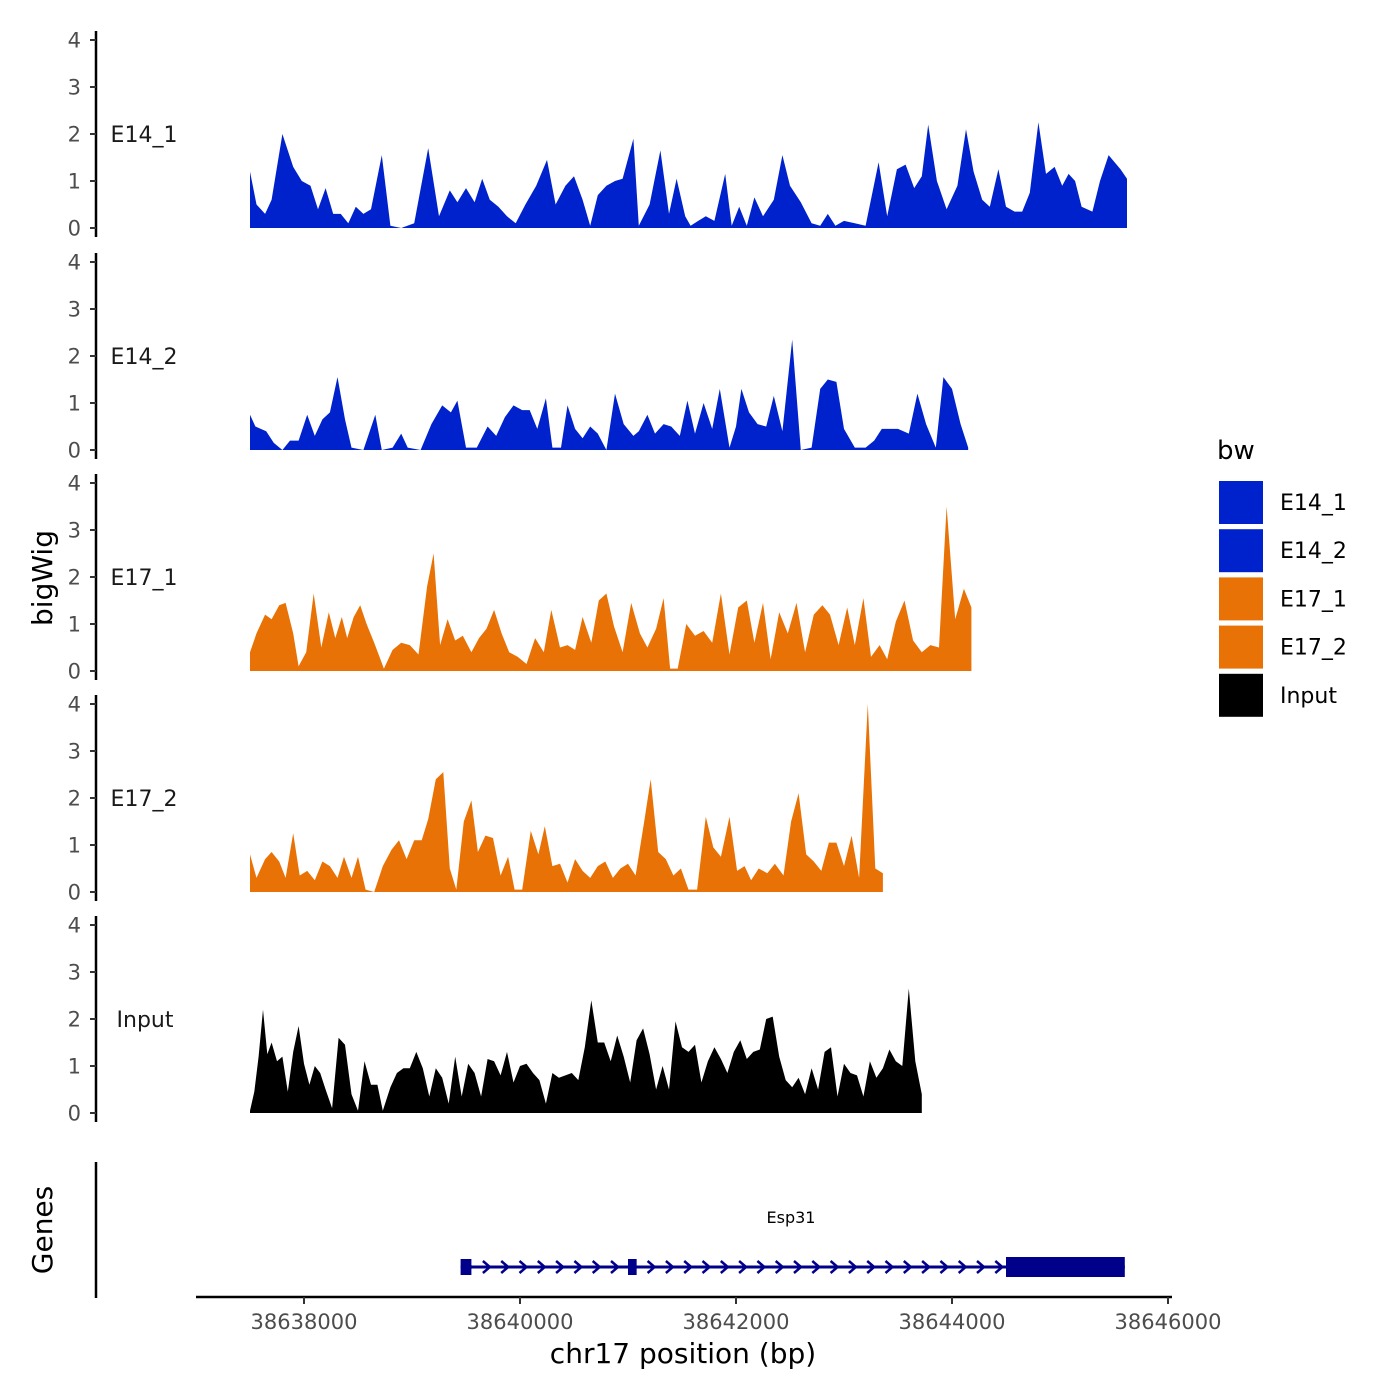 This screenshot has width=1400, height=1400. What do you see at coordinates (1236, 451) in the screenshot?
I see `legend-title: bw` at bounding box center [1236, 451].